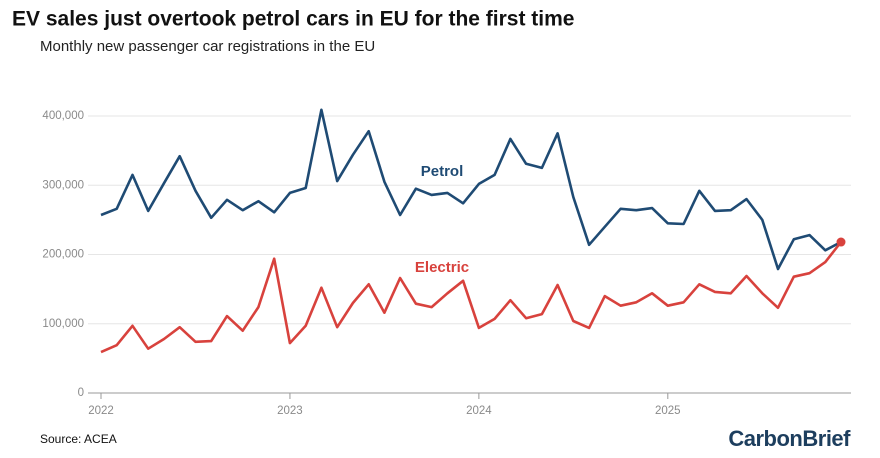 This screenshot has height=458, width=880. Describe the element at coordinates (63, 185) in the screenshot. I see `y-tick-label: 300,000` at that location.